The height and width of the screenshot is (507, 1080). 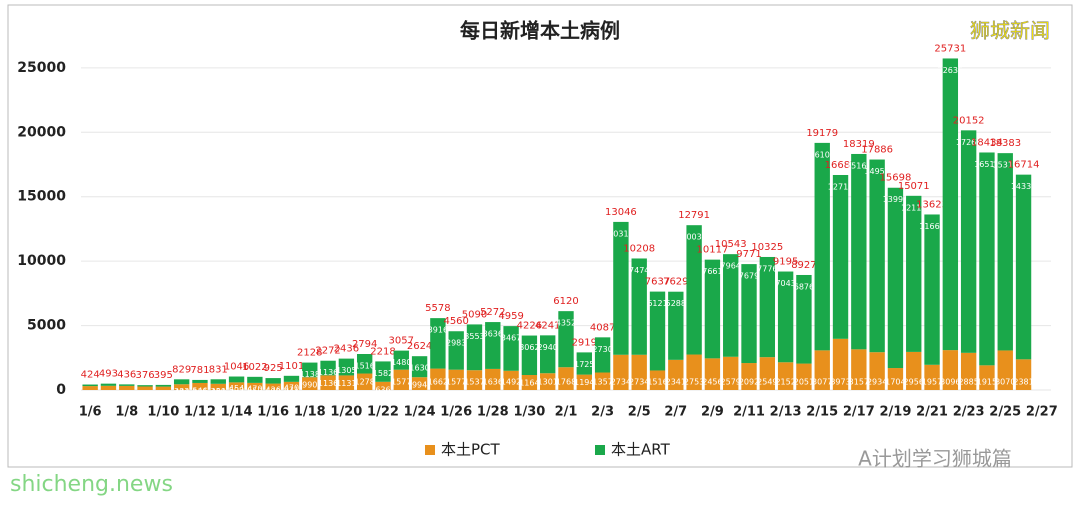 I want to click on segment-label: 10312, so click(x=620, y=233).